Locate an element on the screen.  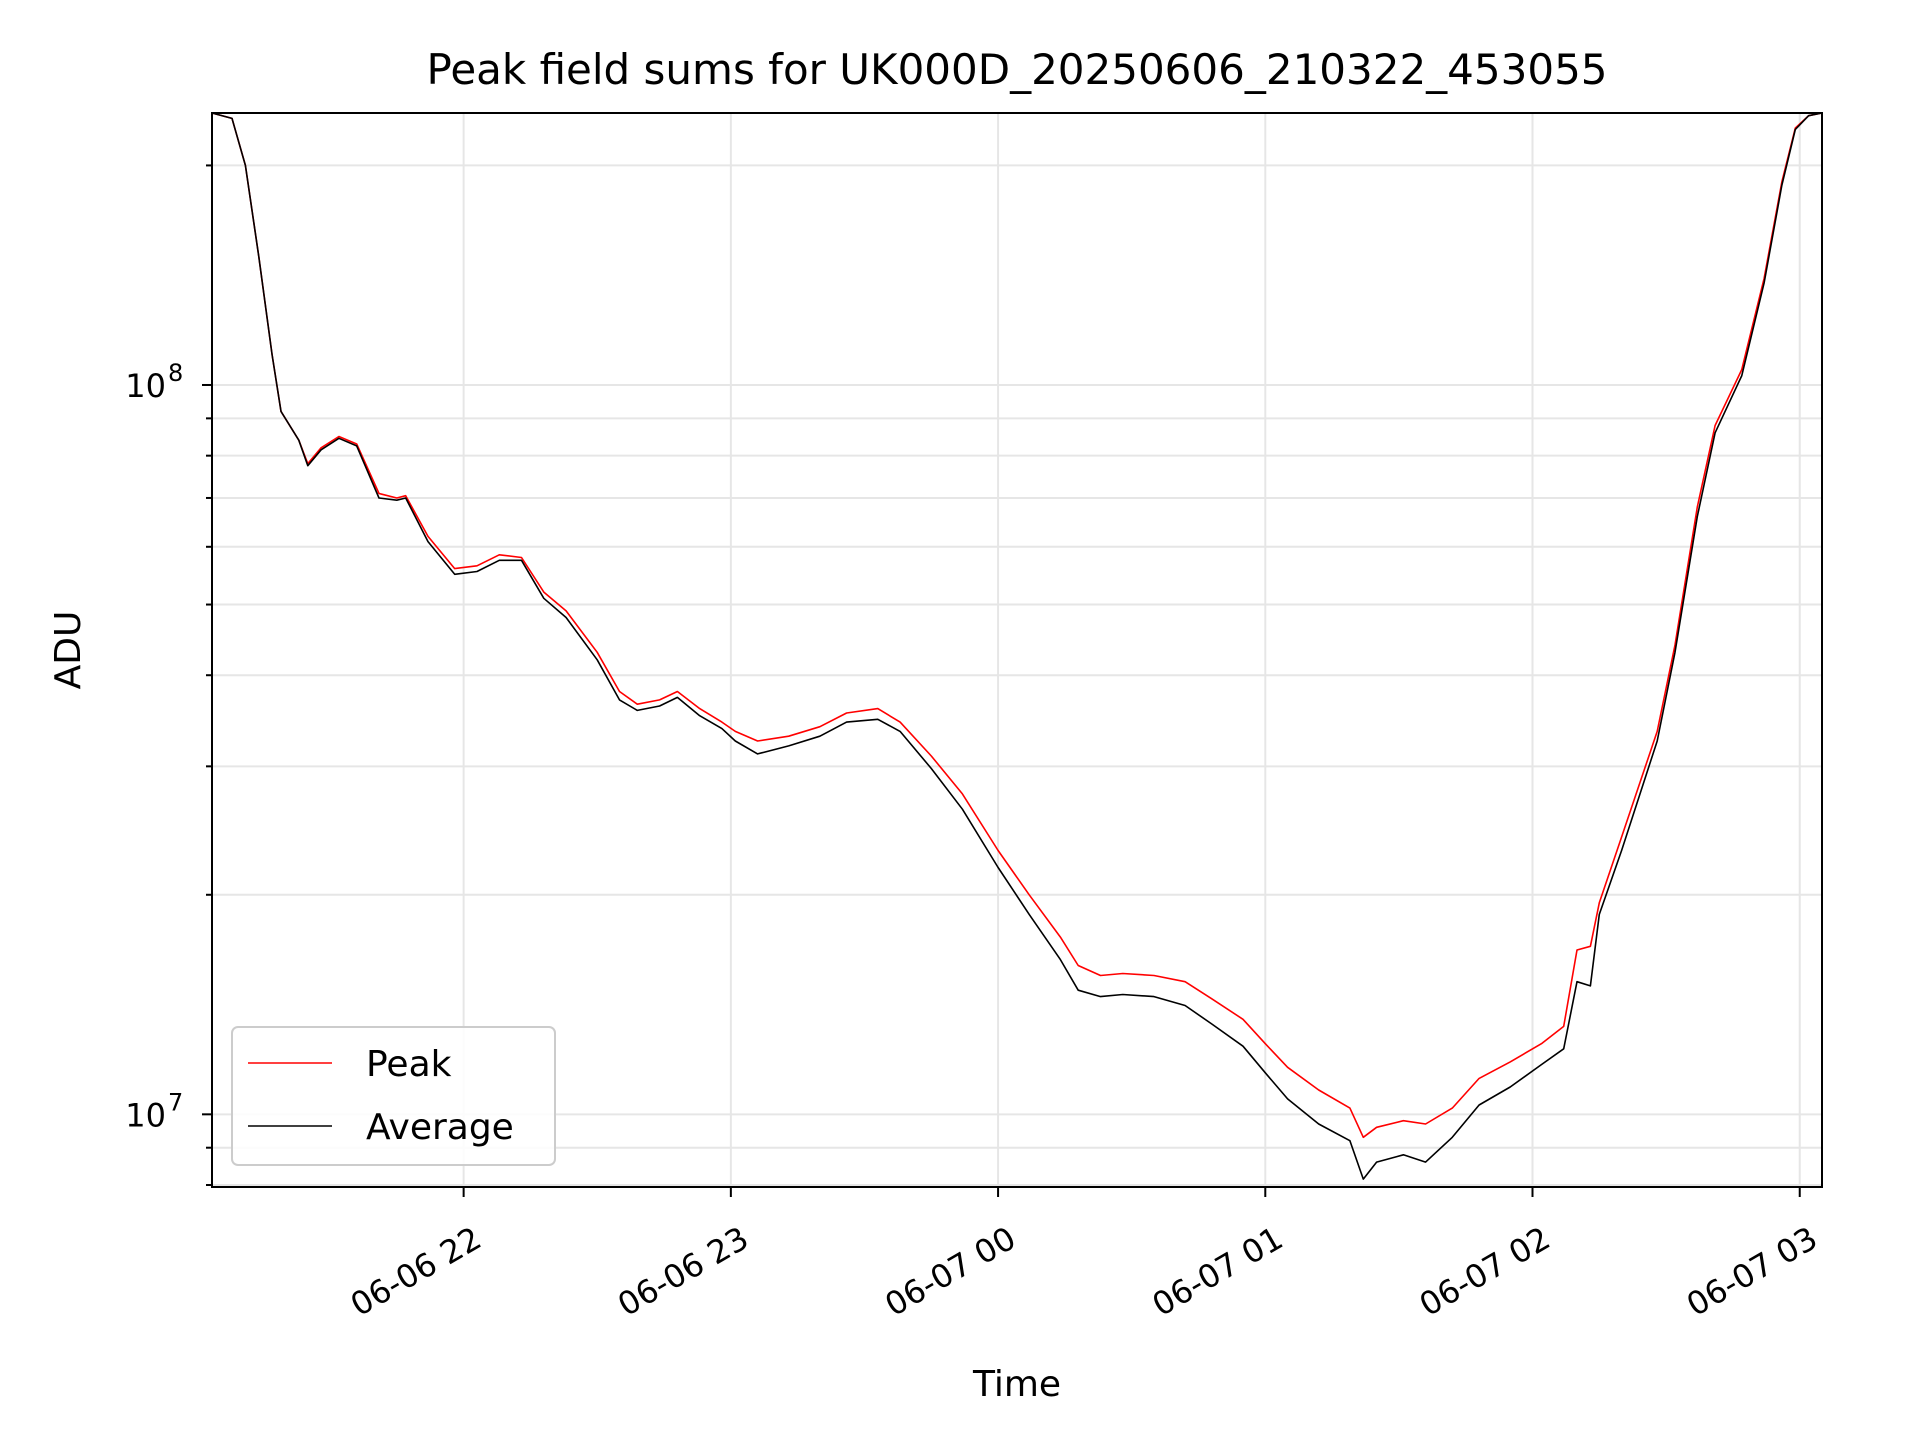
y-axis-label: ADU is located at coordinates (68, 650).